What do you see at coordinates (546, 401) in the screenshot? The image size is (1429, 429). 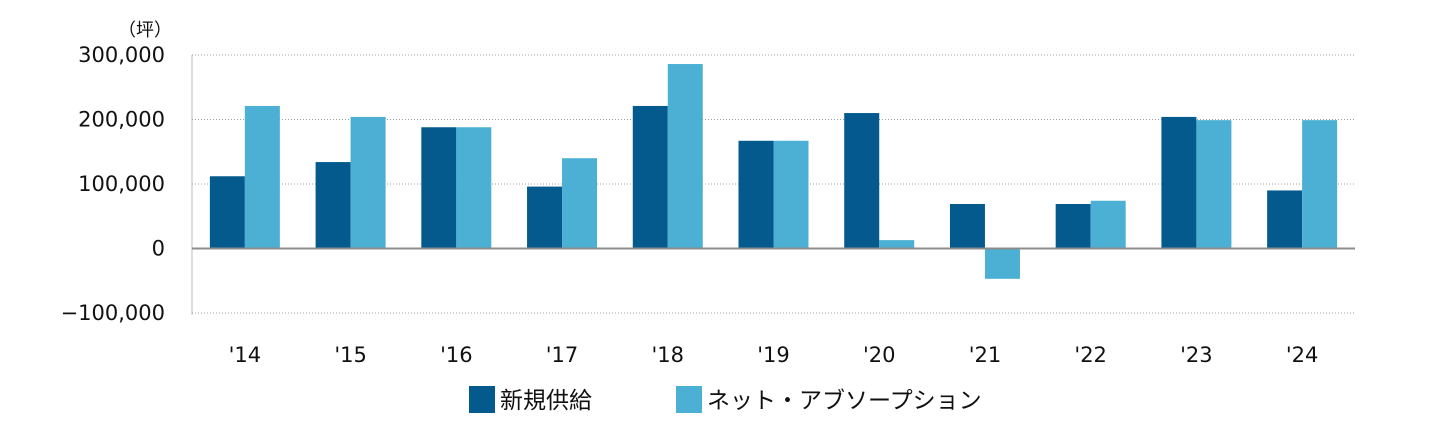 I see `legend-label: 新規供給` at bounding box center [546, 401].